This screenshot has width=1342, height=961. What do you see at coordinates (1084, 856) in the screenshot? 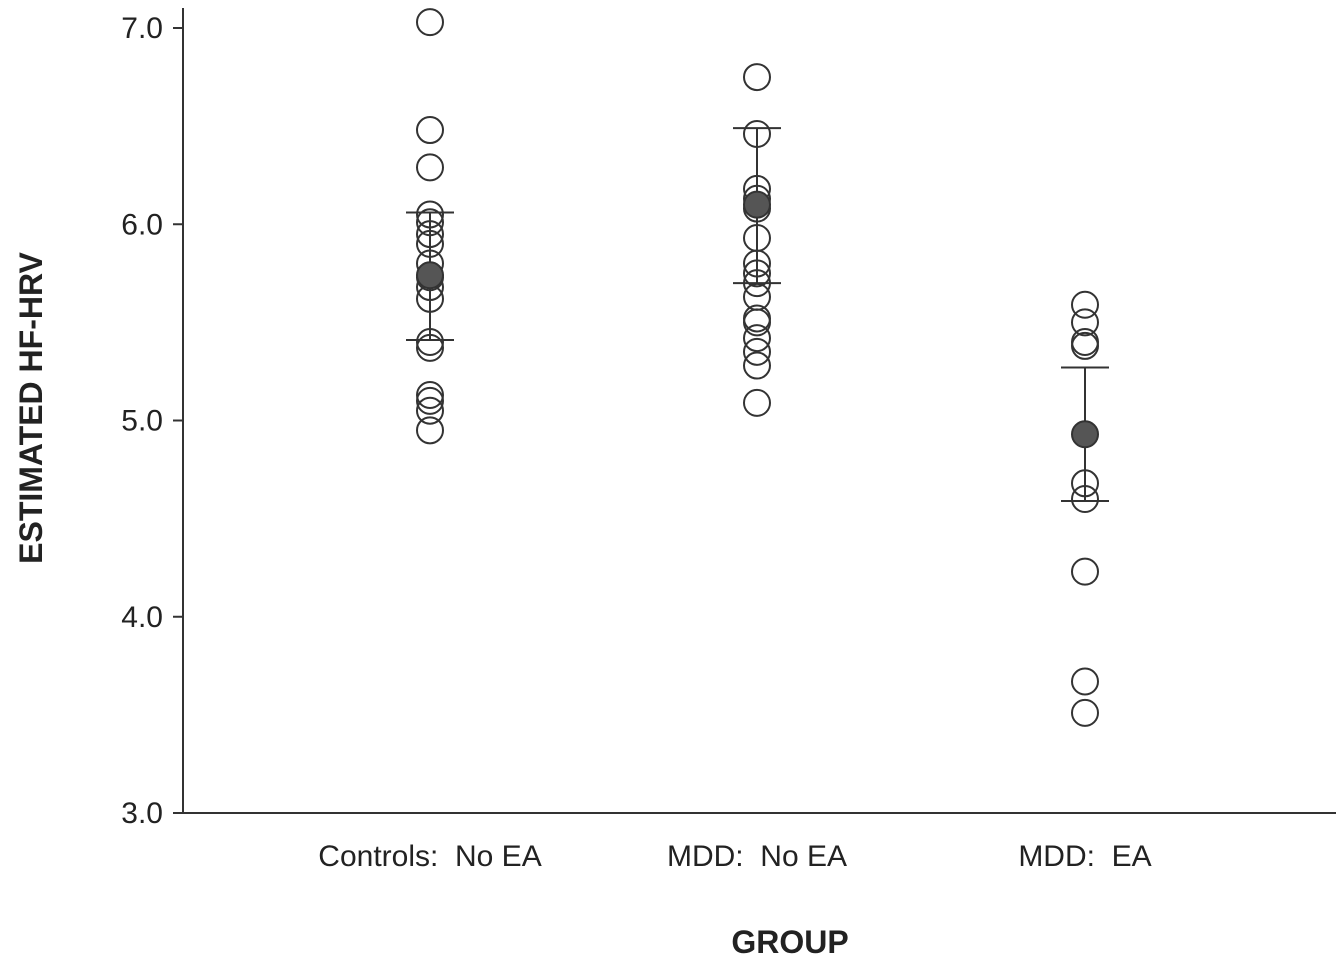
I see `x-tick-label: MDD: EA` at bounding box center [1084, 856].